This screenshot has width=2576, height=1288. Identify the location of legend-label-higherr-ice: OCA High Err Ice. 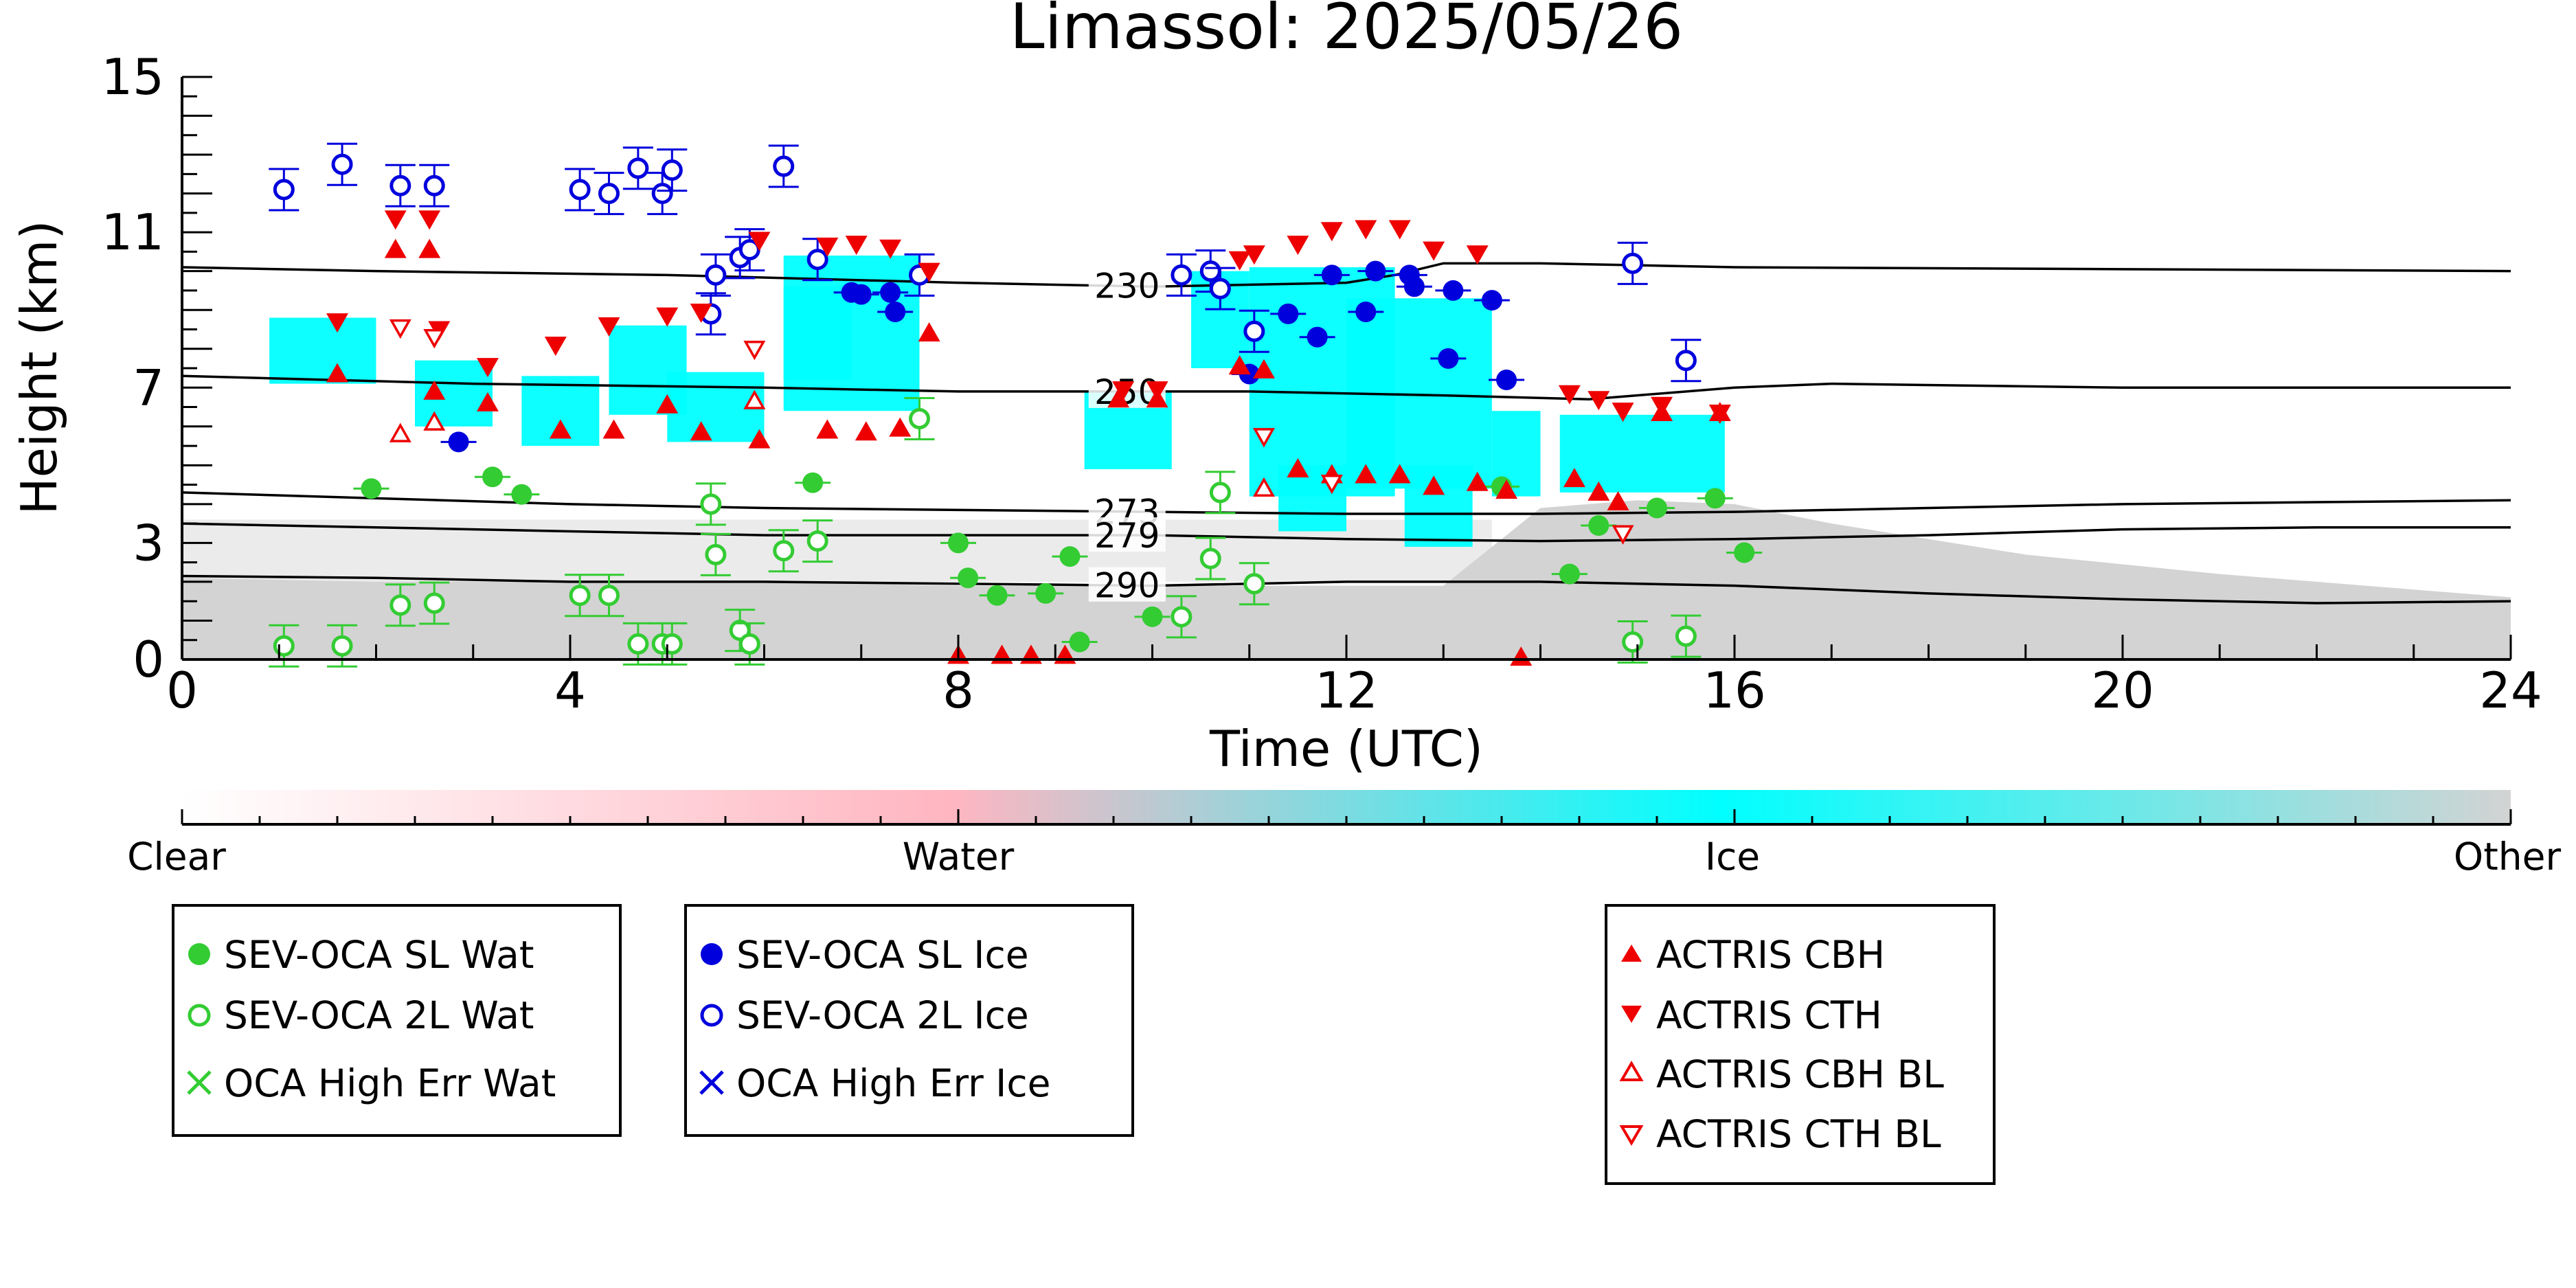
(893, 1083).